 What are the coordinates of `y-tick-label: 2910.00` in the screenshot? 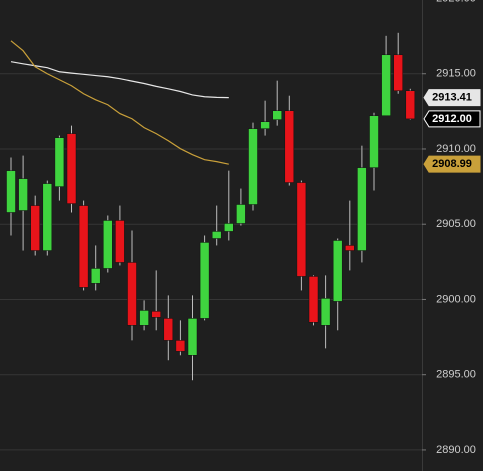 It's located at (456, 149).